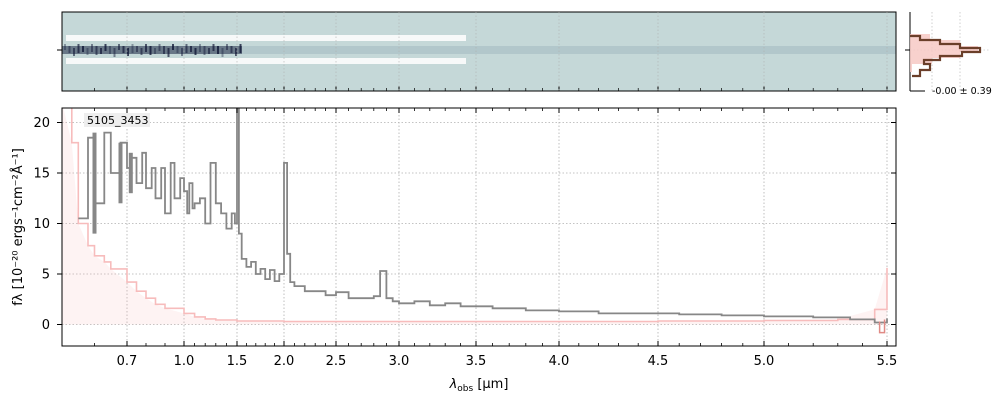  What do you see at coordinates (476, 361) in the screenshot?
I see `x-tick-label: 3.5` at bounding box center [476, 361].